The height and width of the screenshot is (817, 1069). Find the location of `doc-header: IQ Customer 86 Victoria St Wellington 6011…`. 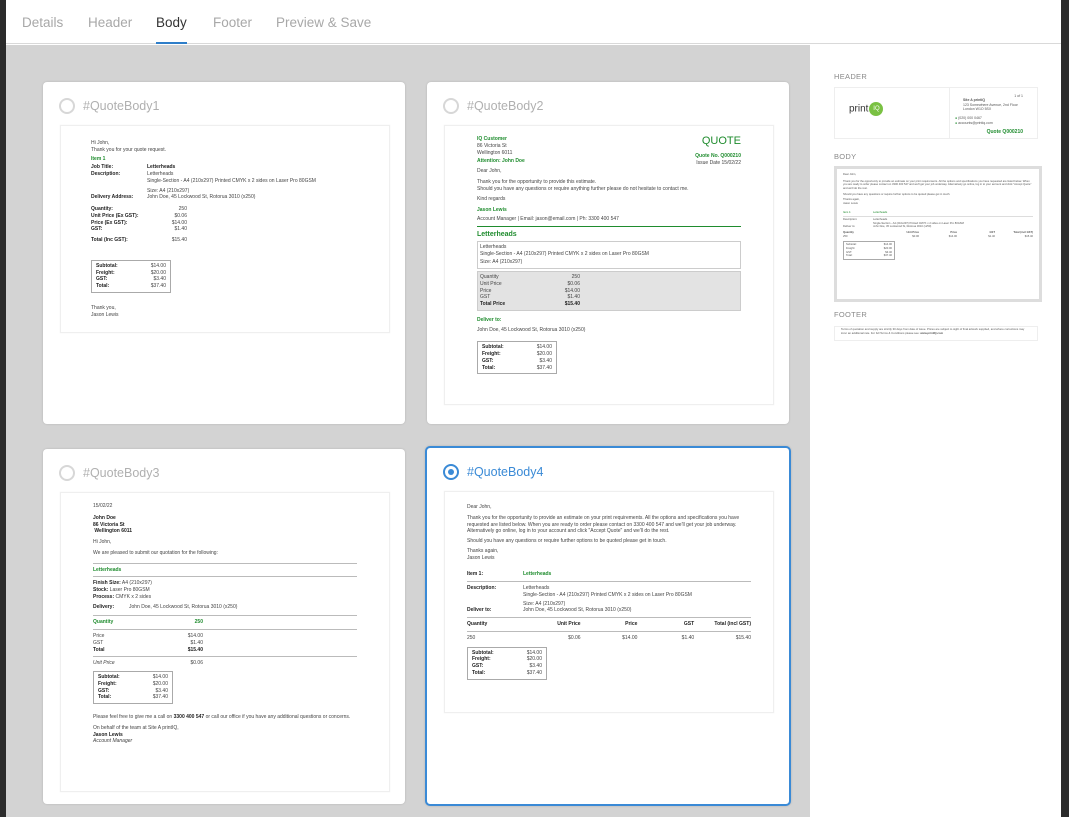

doc-header: IQ Customer 86 Victoria St Wellington 6011… is located at coordinates (609, 145).